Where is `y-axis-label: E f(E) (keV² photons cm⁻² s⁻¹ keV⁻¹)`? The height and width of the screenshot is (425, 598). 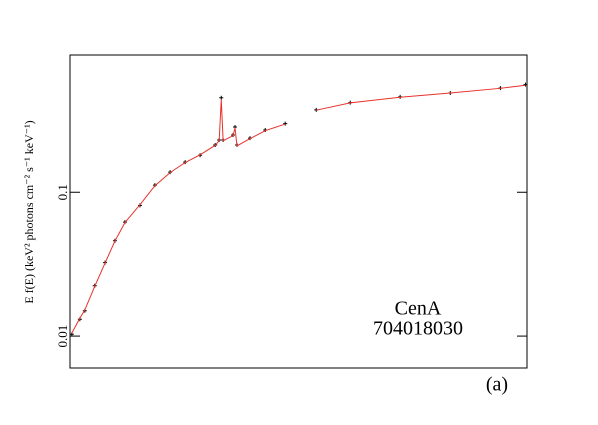
y-axis-label: E f(E) (keV² photons cm⁻² s⁻¹ keV⁻¹) is located at coordinates (29, 211).